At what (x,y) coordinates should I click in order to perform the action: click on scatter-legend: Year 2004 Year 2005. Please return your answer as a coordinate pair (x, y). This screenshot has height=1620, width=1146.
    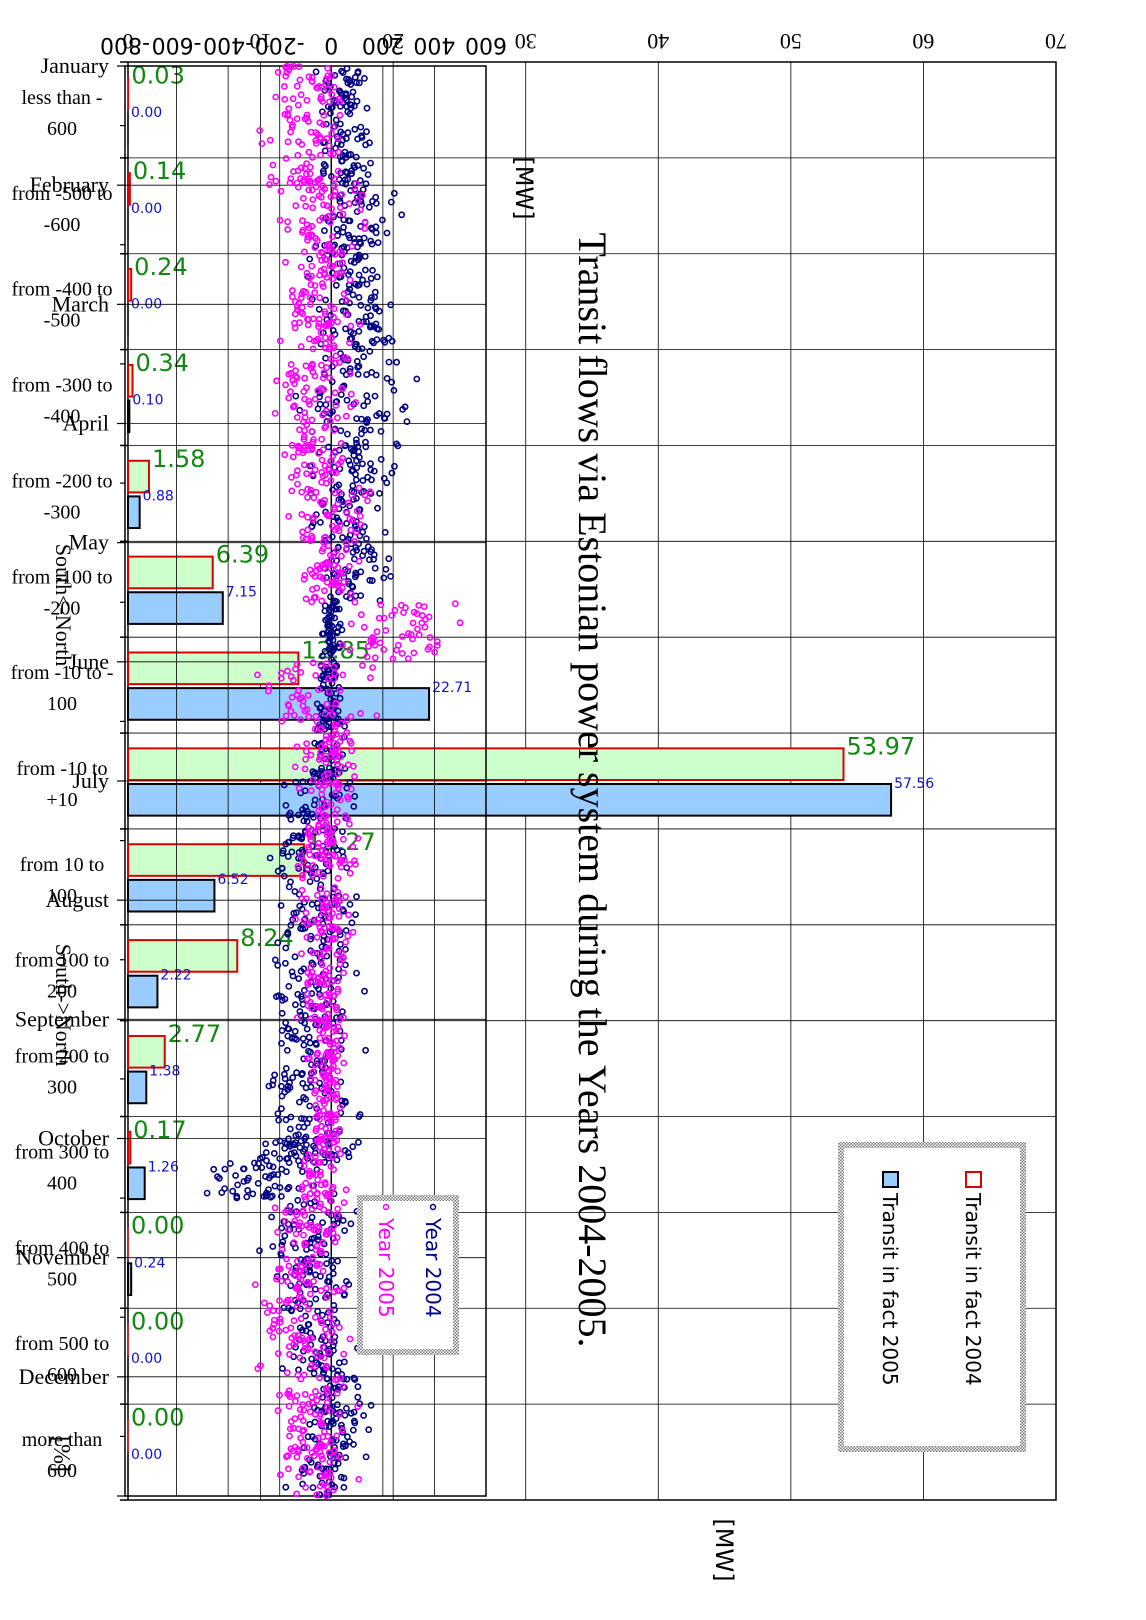
    Looking at the image, I should click on (408, 1275).